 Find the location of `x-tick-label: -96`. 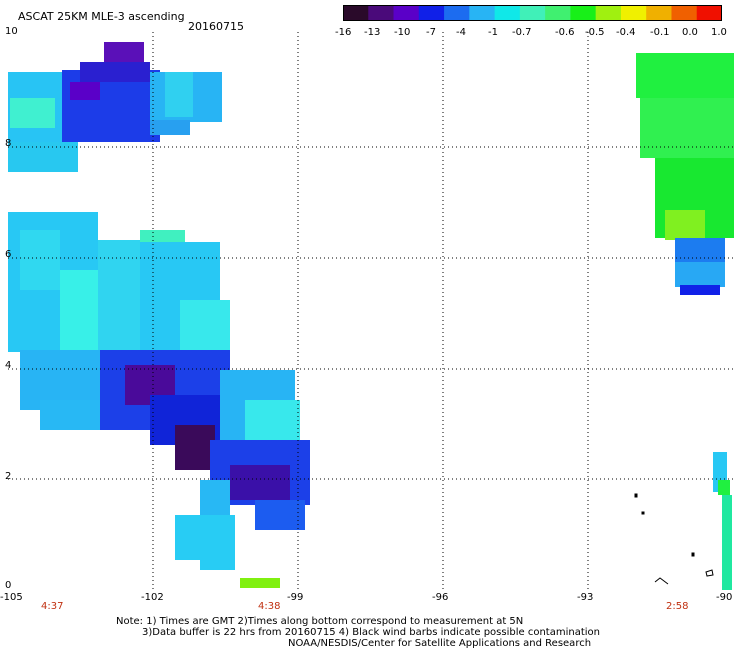

x-tick-label: -96 is located at coordinates (440, 597).